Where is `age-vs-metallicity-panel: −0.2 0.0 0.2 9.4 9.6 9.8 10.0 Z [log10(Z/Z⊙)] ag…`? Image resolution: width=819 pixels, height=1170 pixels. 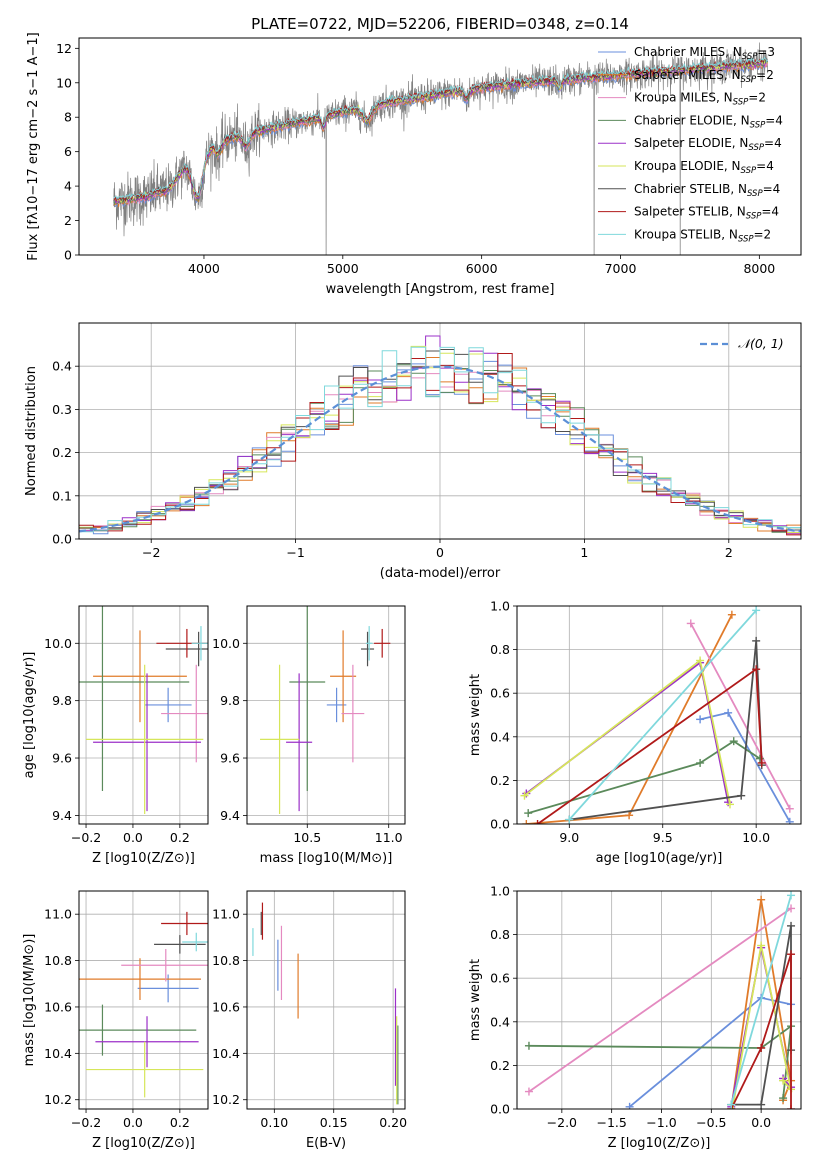 age-vs-metallicity-panel: −0.2 0.0 0.2 9.4 9.6 9.8 10.0 Z [log10(Z/Z⊙)] ag… is located at coordinates (115, 735).